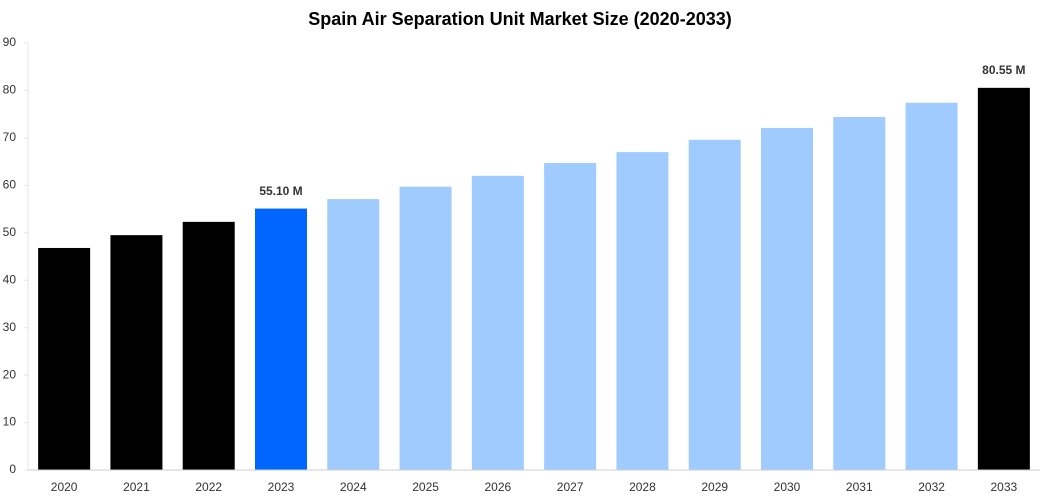 This screenshot has height=500, width=1040. I want to click on y-tick-label: 50, so click(10, 232).